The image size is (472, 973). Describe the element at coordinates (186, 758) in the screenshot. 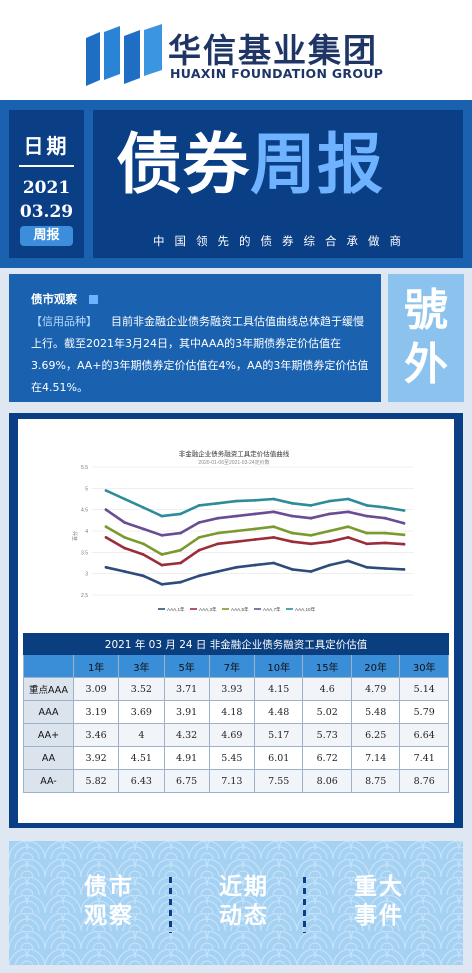

I see `table-cell: 4.91` at that location.